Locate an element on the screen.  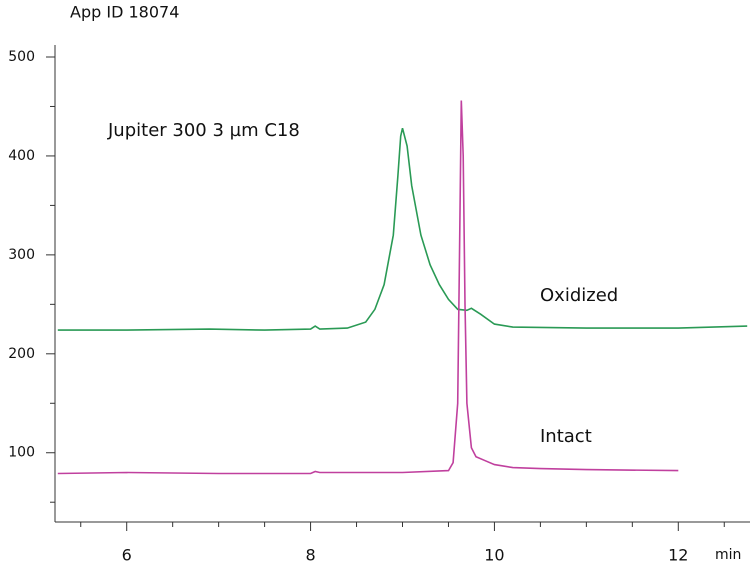
series-label: Intact is located at coordinates (566, 436).